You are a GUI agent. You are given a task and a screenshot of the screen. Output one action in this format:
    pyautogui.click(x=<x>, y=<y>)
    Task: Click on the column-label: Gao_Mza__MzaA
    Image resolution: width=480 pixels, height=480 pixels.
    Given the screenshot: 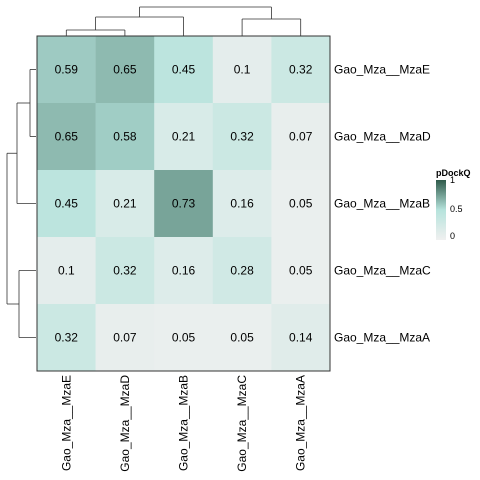 What is the action you would take?
    pyautogui.click(x=301, y=423)
    